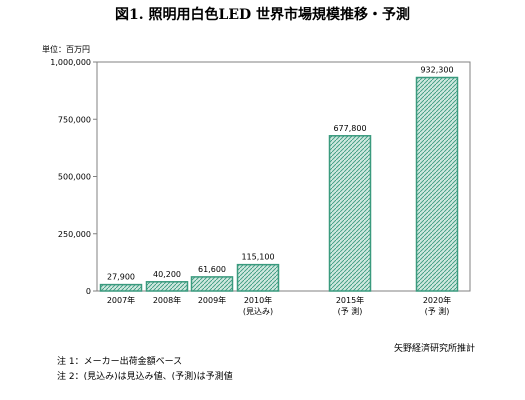  What do you see at coordinates (74, 177) in the screenshot?
I see `y-tick-label: 500,000` at bounding box center [74, 177].